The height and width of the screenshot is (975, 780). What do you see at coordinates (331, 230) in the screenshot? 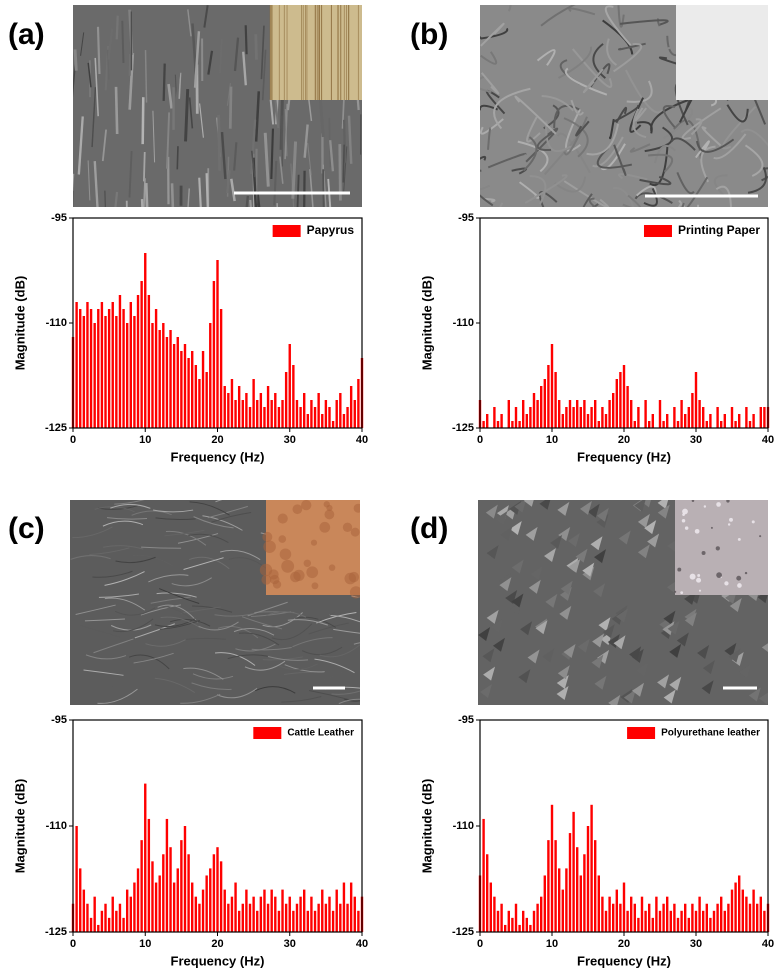
I see `legend-label: Papyrus` at bounding box center [331, 230].